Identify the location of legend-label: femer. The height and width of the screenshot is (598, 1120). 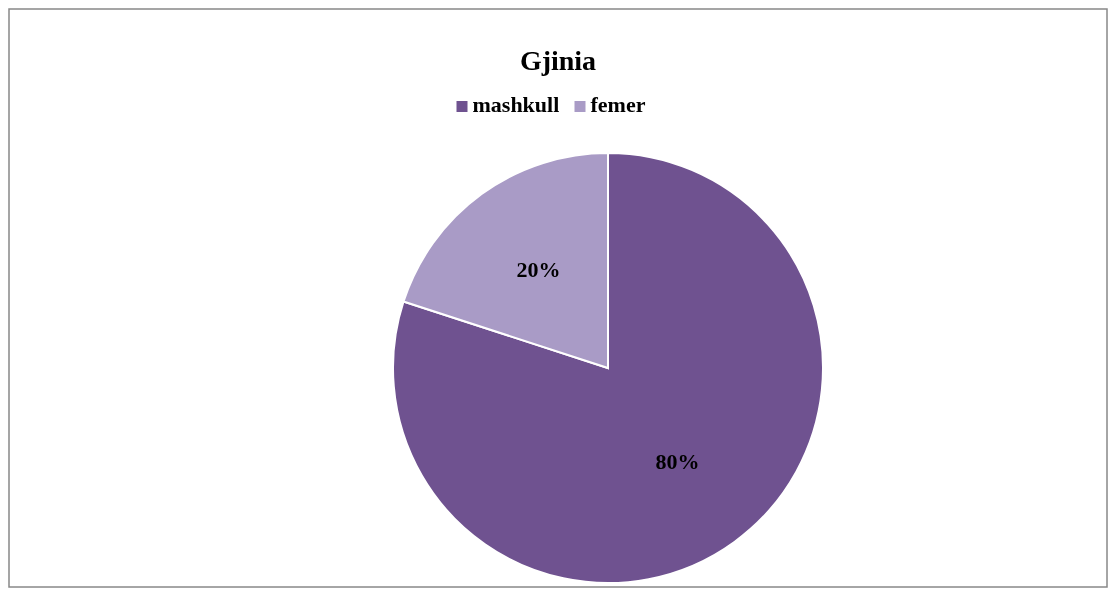
(618, 104).